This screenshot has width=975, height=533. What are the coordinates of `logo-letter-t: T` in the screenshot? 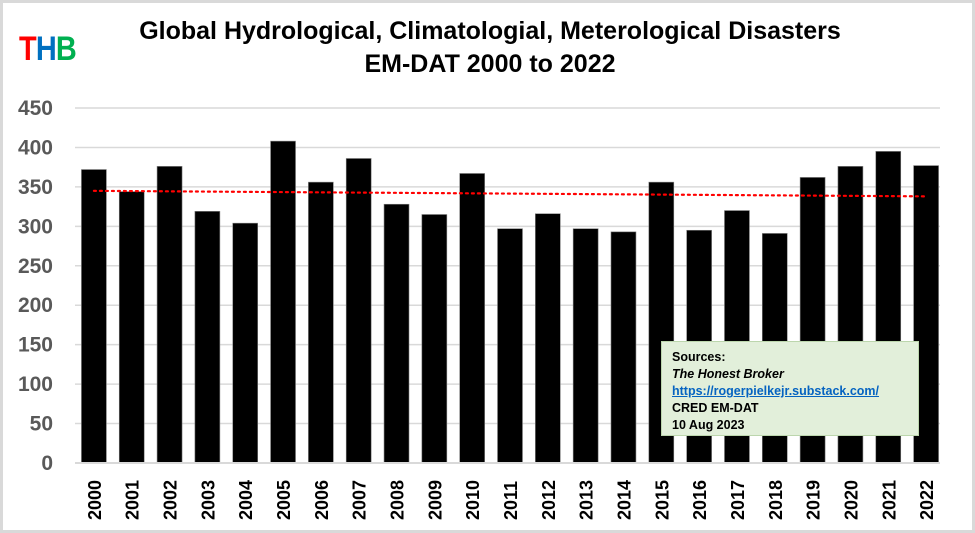 It's located at (28, 49).